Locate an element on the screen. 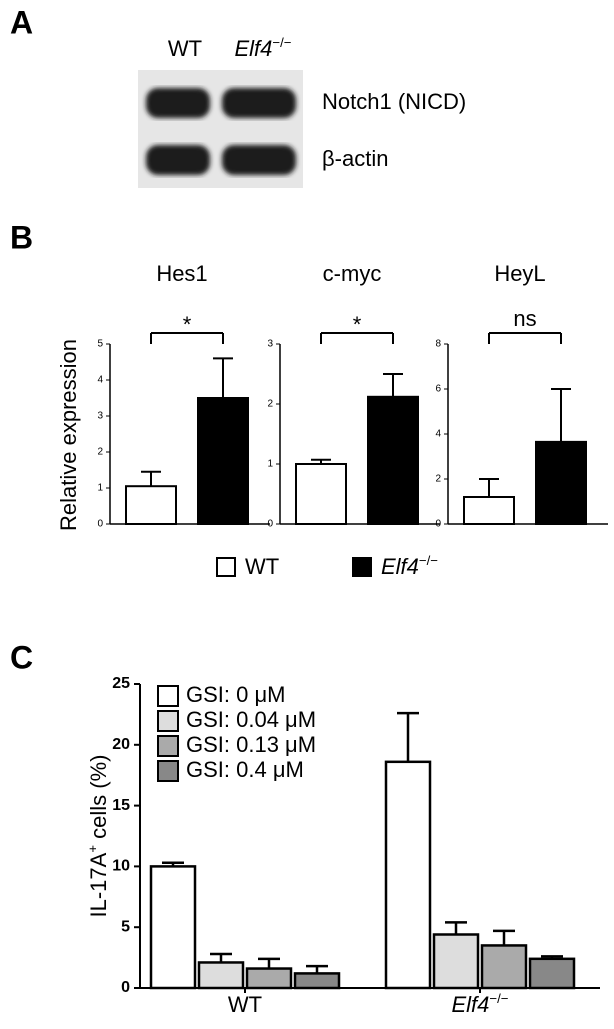 This screenshot has height=1029, width=614. legend-label: GSI: 0 μM is located at coordinates (235, 694).